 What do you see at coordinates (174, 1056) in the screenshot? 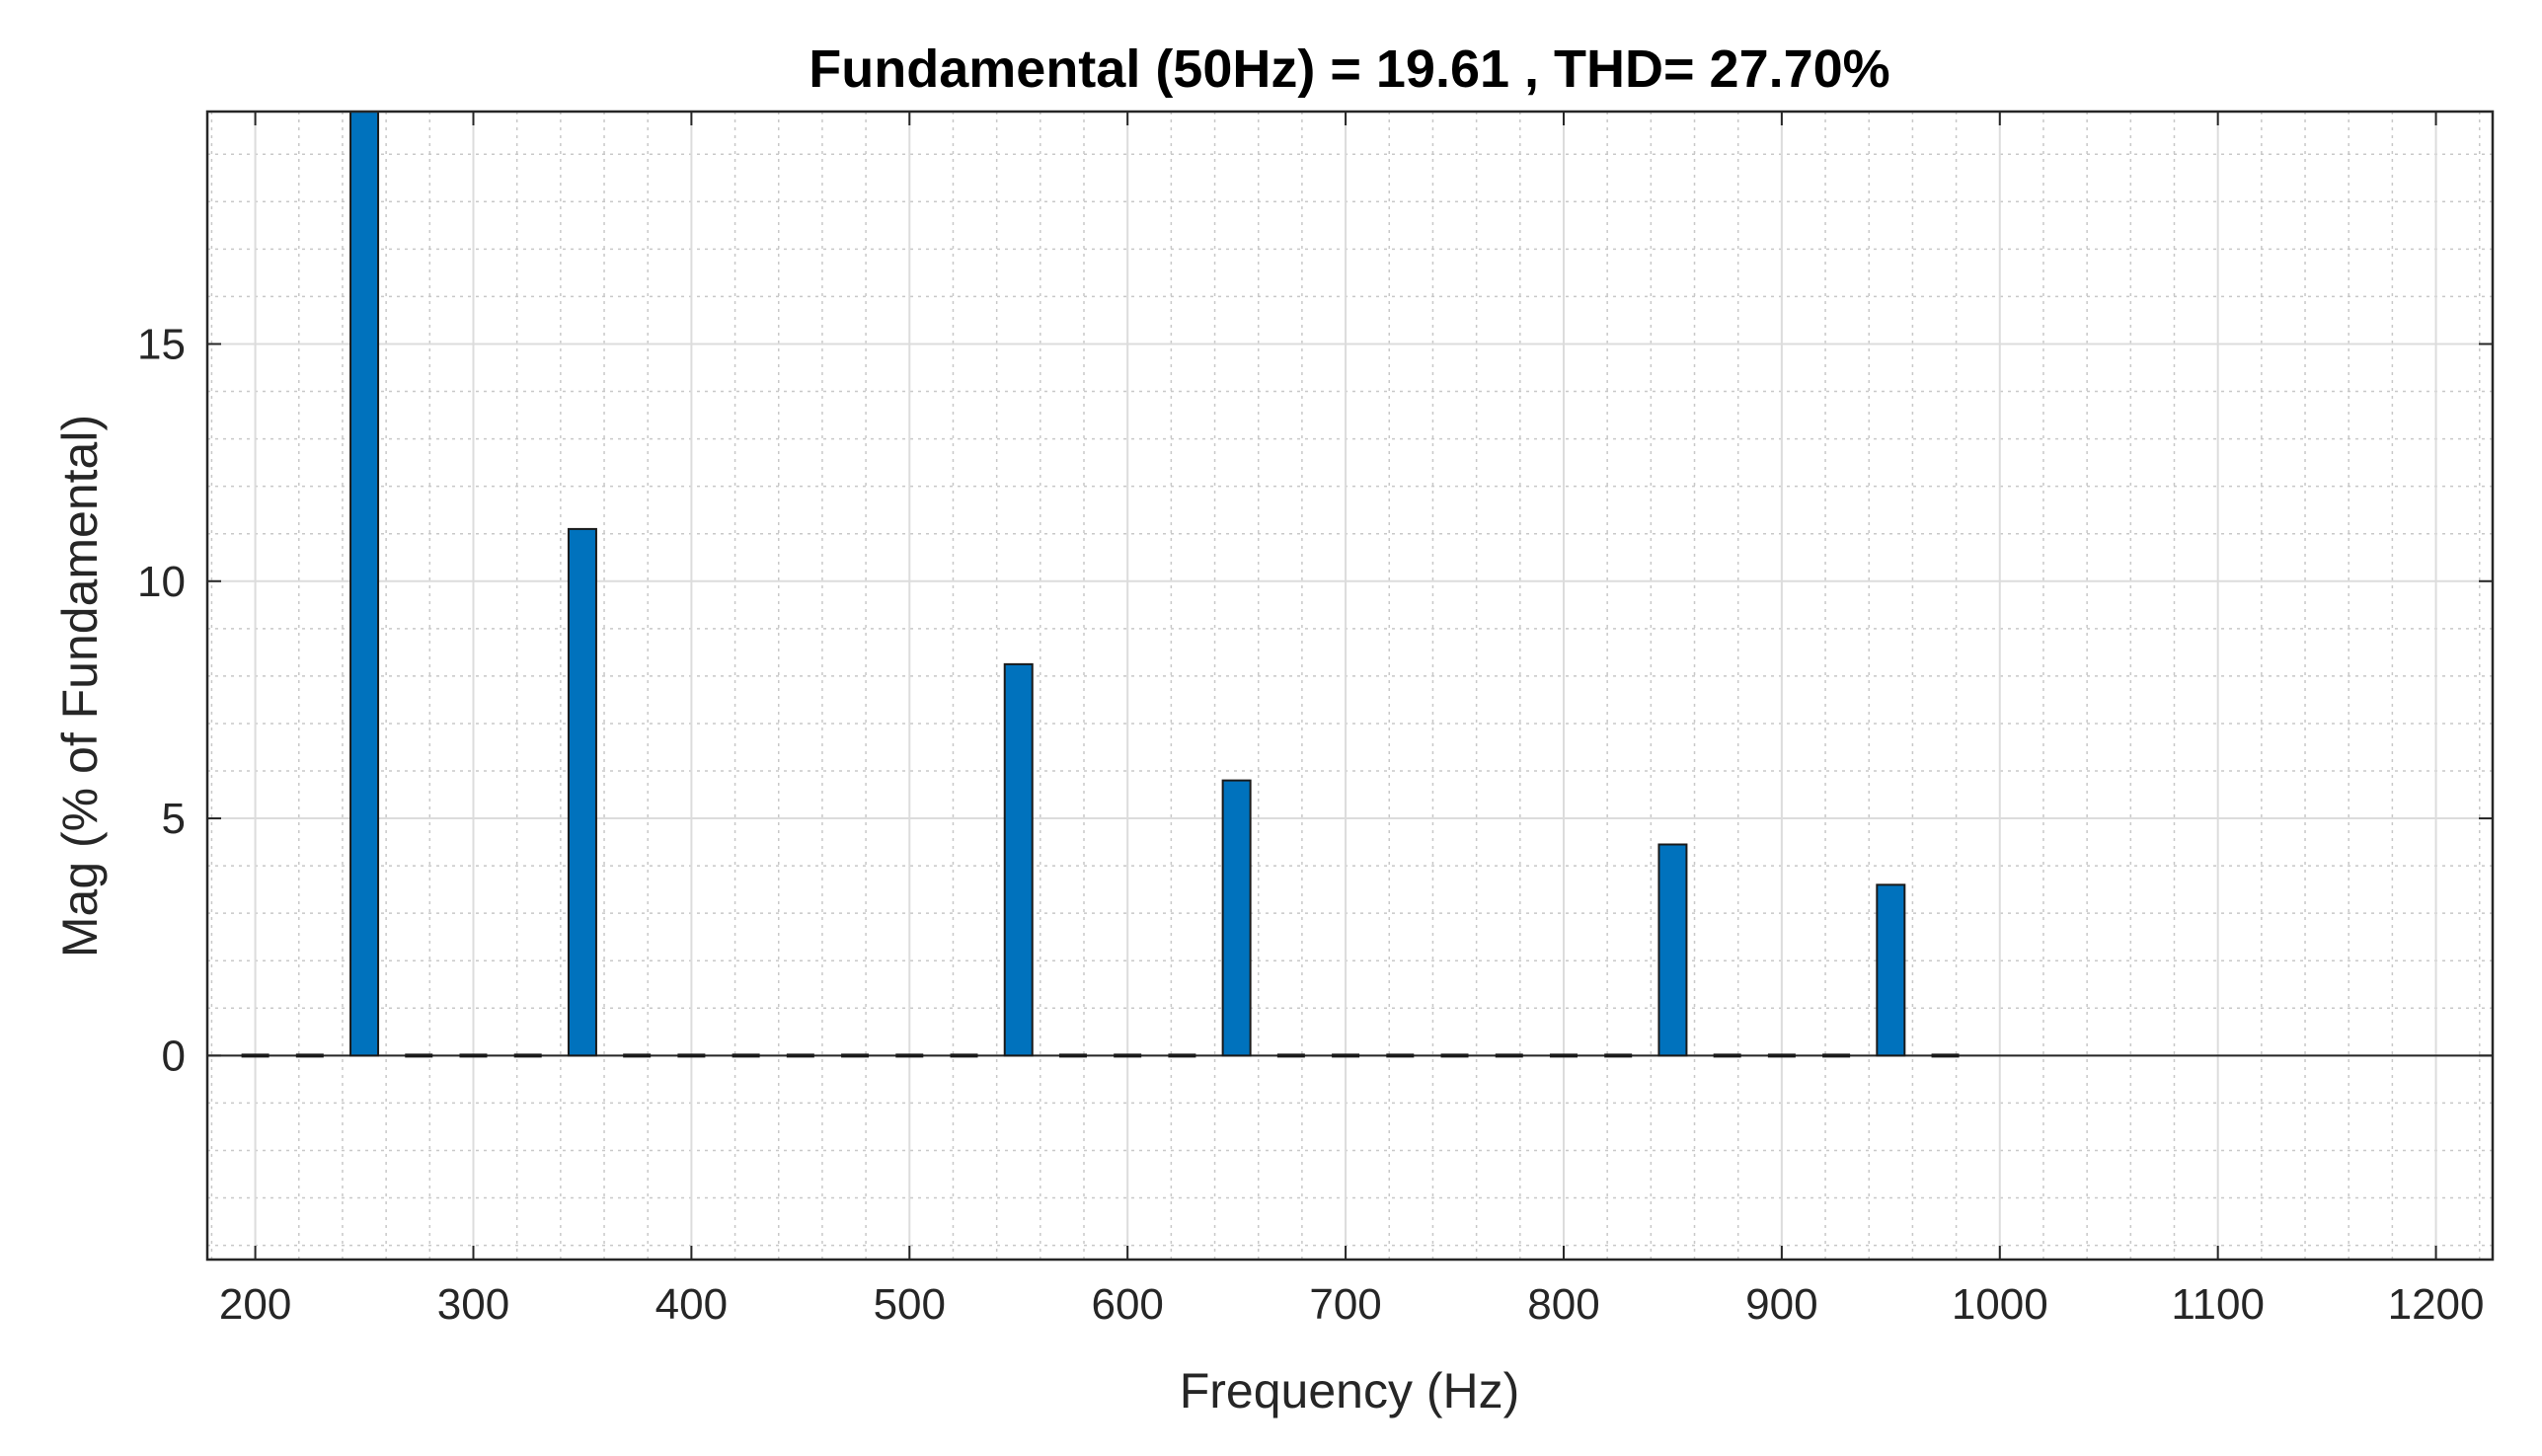
I see `y-tick-label: 0` at bounding box center [174, 1056].